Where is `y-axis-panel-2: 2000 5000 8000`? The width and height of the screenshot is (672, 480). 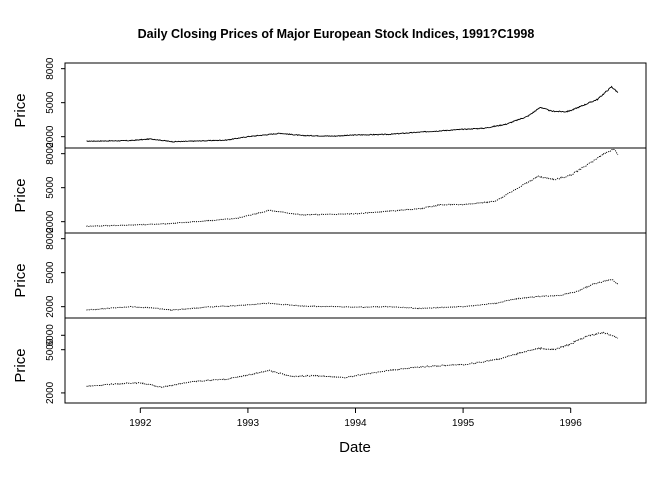 y-axis-panel-2: 2000 5000 8000 is located at coordinates (55, 187).